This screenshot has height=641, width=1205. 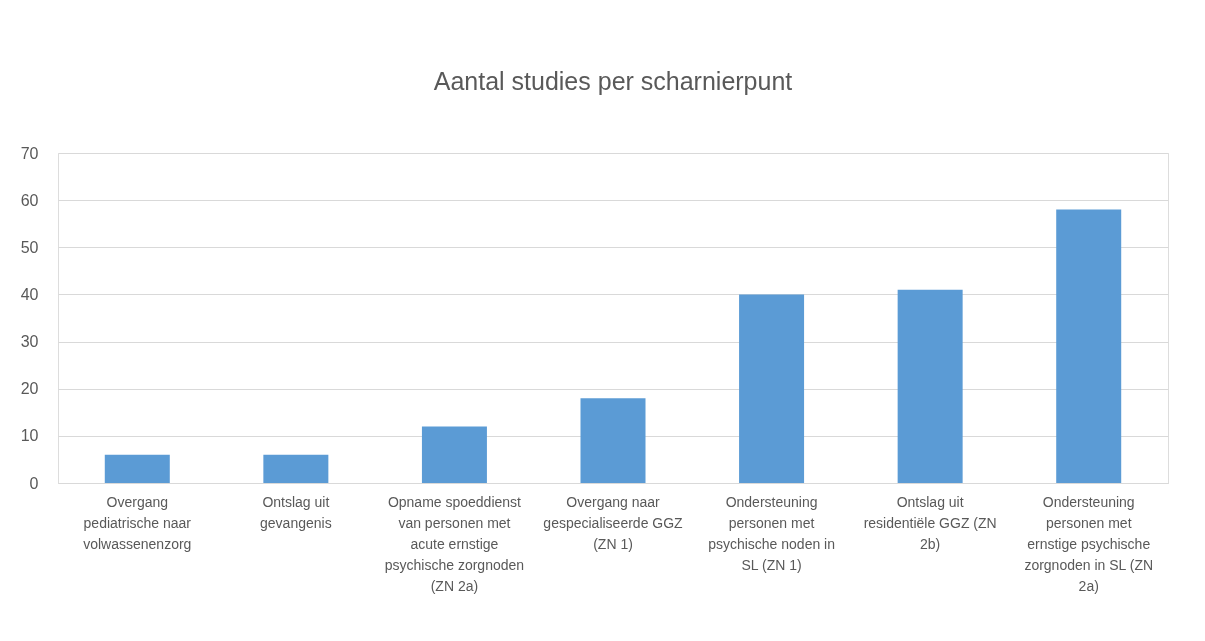 What do you see at coordinates (1089, 543) in the screenshot?
I see `x-tick-label: Ondersteuning personen met ernstige psychische zorgnoden in SL (ZN 2a)` at bounding box center [1089, 543].